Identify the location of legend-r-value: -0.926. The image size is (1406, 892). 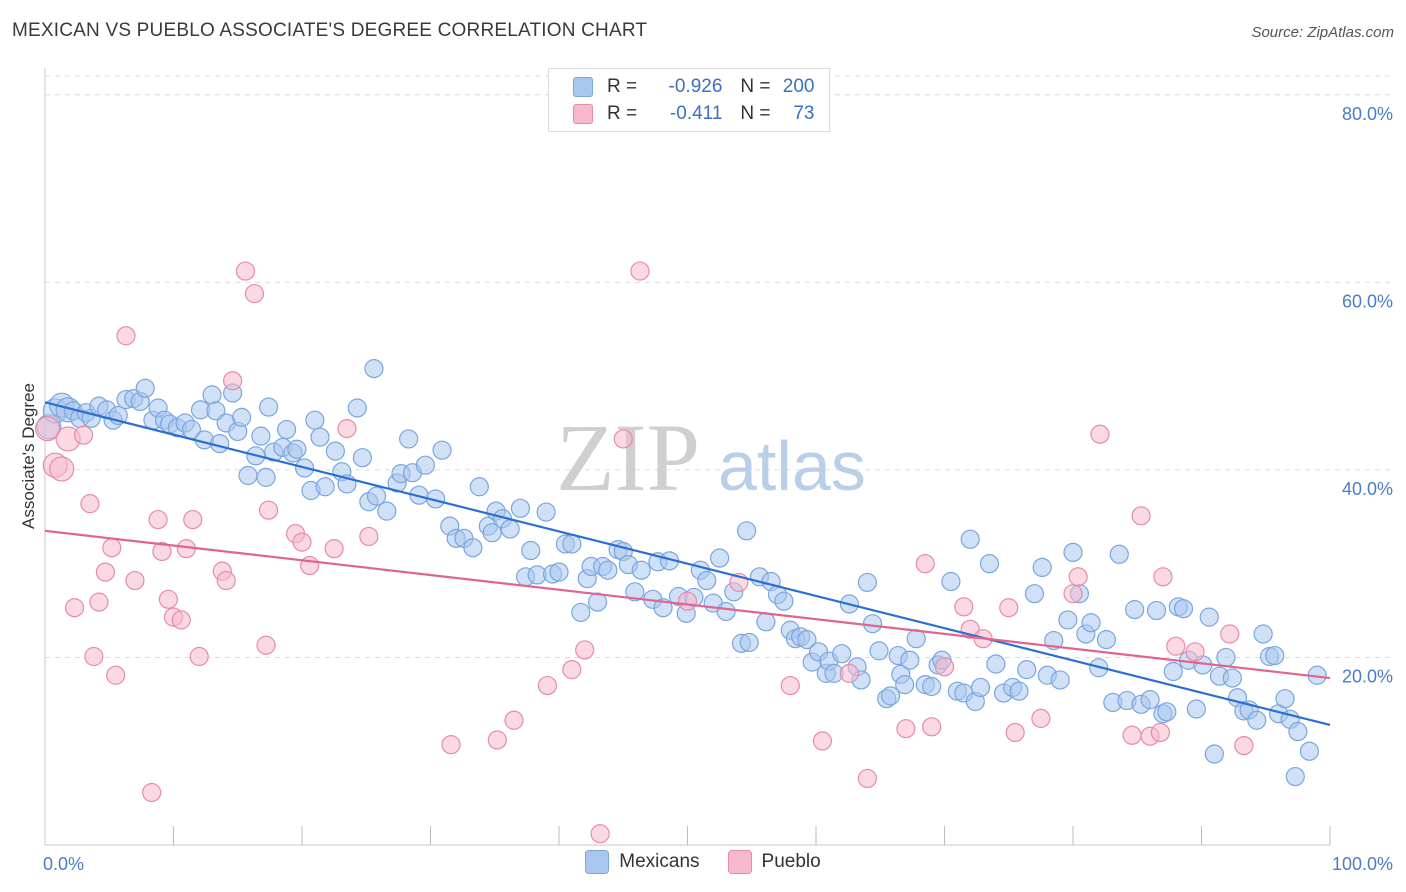
(695, 86).